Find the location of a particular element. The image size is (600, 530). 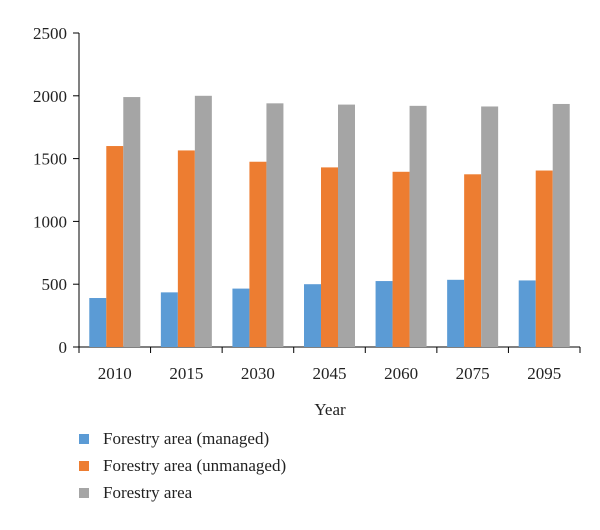

bar-series-1-2095 is located at coordinates (527, 313).